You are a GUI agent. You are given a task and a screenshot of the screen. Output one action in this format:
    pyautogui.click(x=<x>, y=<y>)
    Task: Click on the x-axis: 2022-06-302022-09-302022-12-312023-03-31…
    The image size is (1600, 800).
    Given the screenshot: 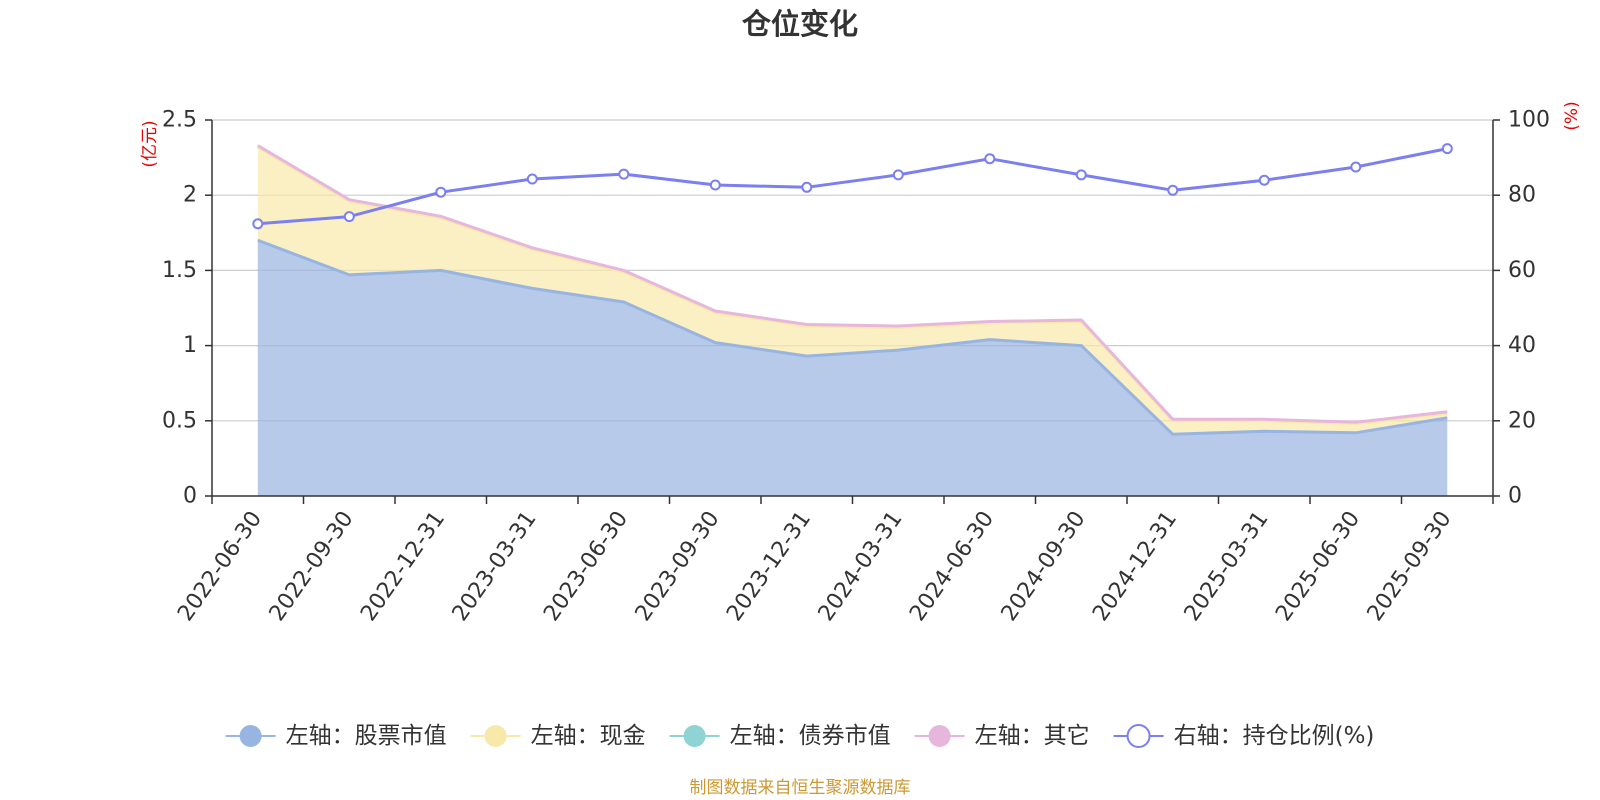 What is the action you would take?
    pyautogui.click(x=833, y=560)
    